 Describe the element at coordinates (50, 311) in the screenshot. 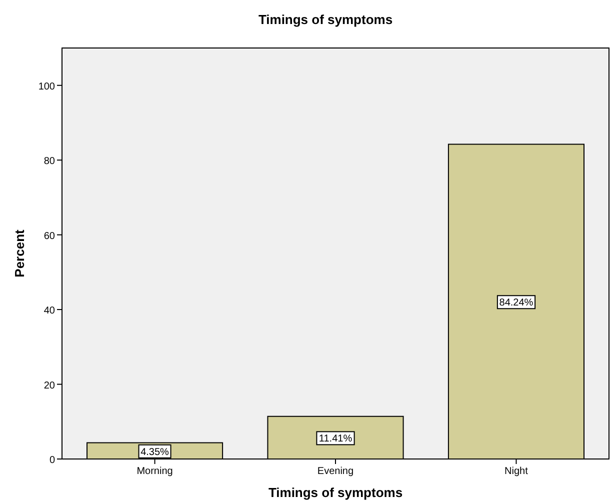

I see `y-tick-label: 40` at that location.